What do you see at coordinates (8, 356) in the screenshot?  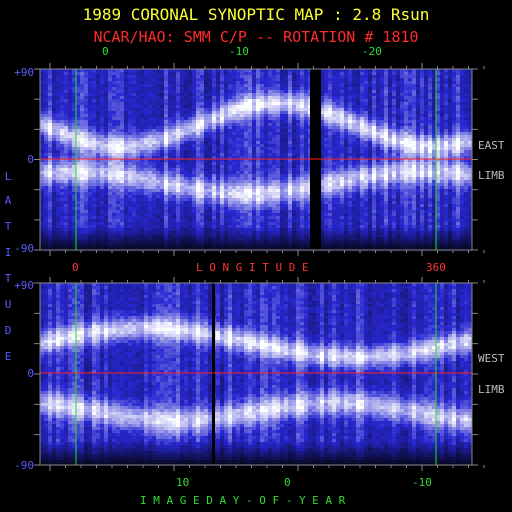 I see `y-axis-letter: E` at bounding box center [8, 356].